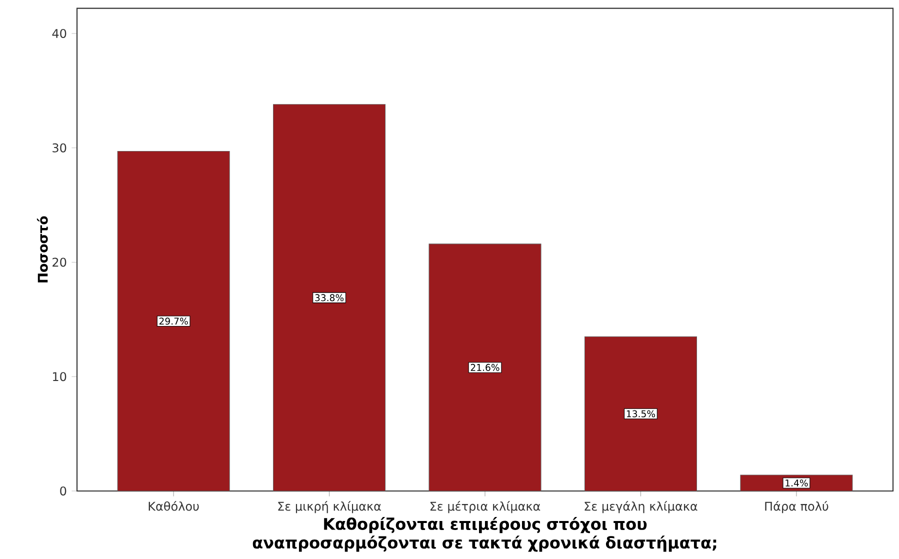  What do you see at coordinates (173, 506) in the screenshot?
I see `x-tick-label: Καθόλου` at bounding box center [173, 506].